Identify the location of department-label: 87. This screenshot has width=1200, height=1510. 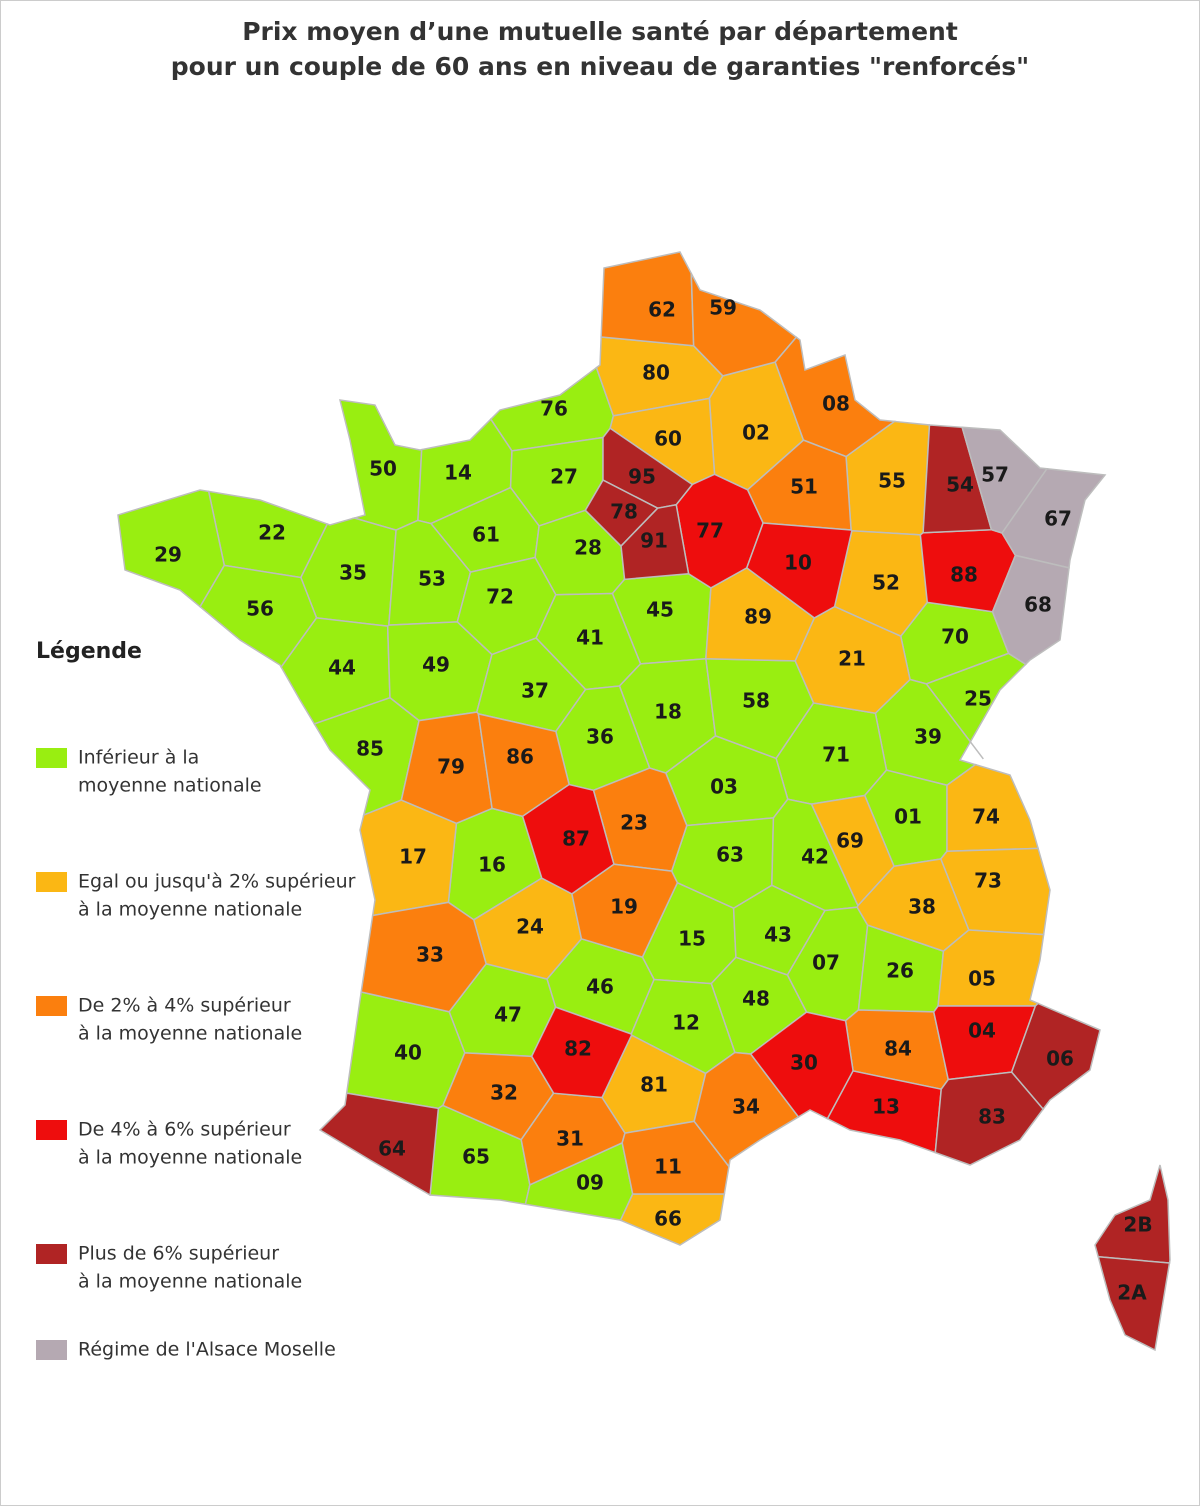
(576, 839).